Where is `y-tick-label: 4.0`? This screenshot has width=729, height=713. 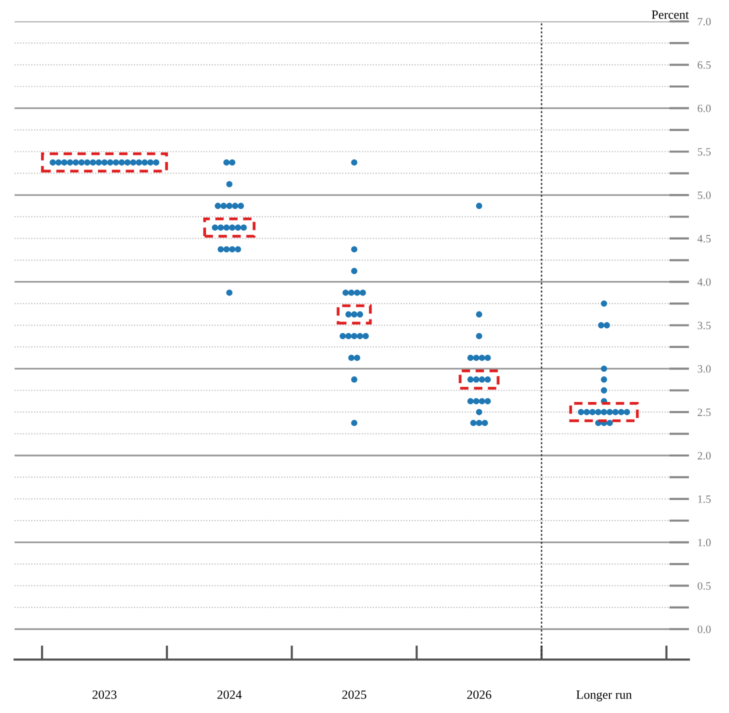 y-tick-label: 4.0 is located at coordinates (704, 282).